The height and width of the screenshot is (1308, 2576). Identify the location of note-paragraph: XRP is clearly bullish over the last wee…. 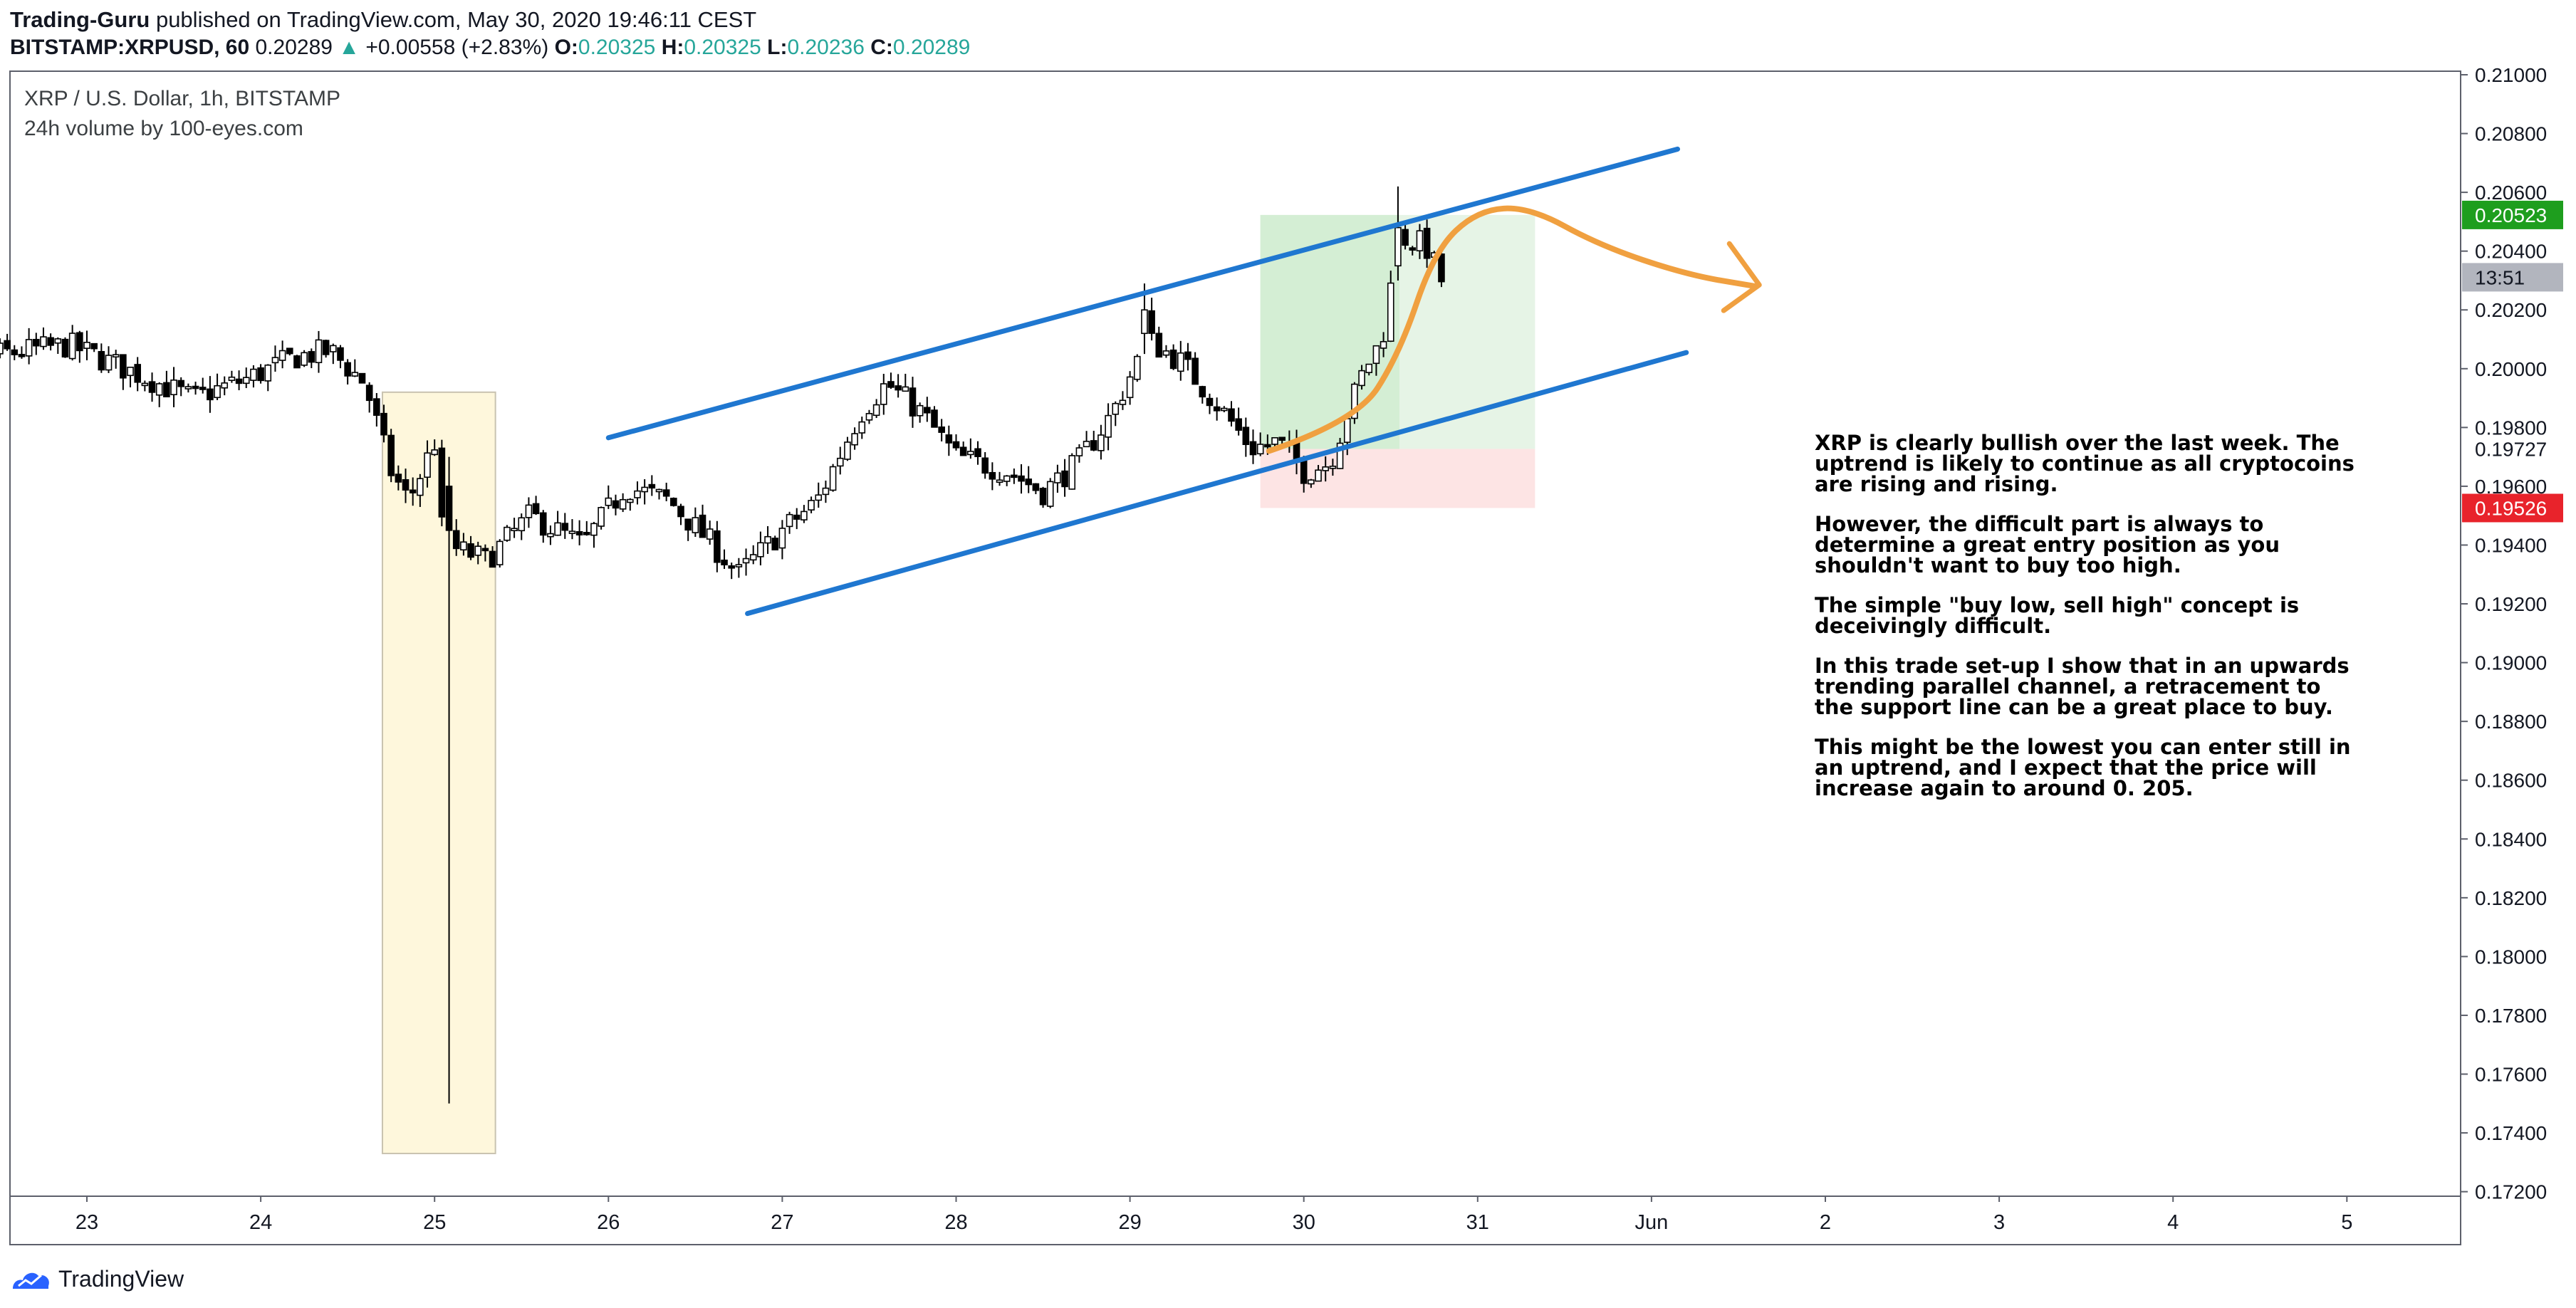
(2085, 463).